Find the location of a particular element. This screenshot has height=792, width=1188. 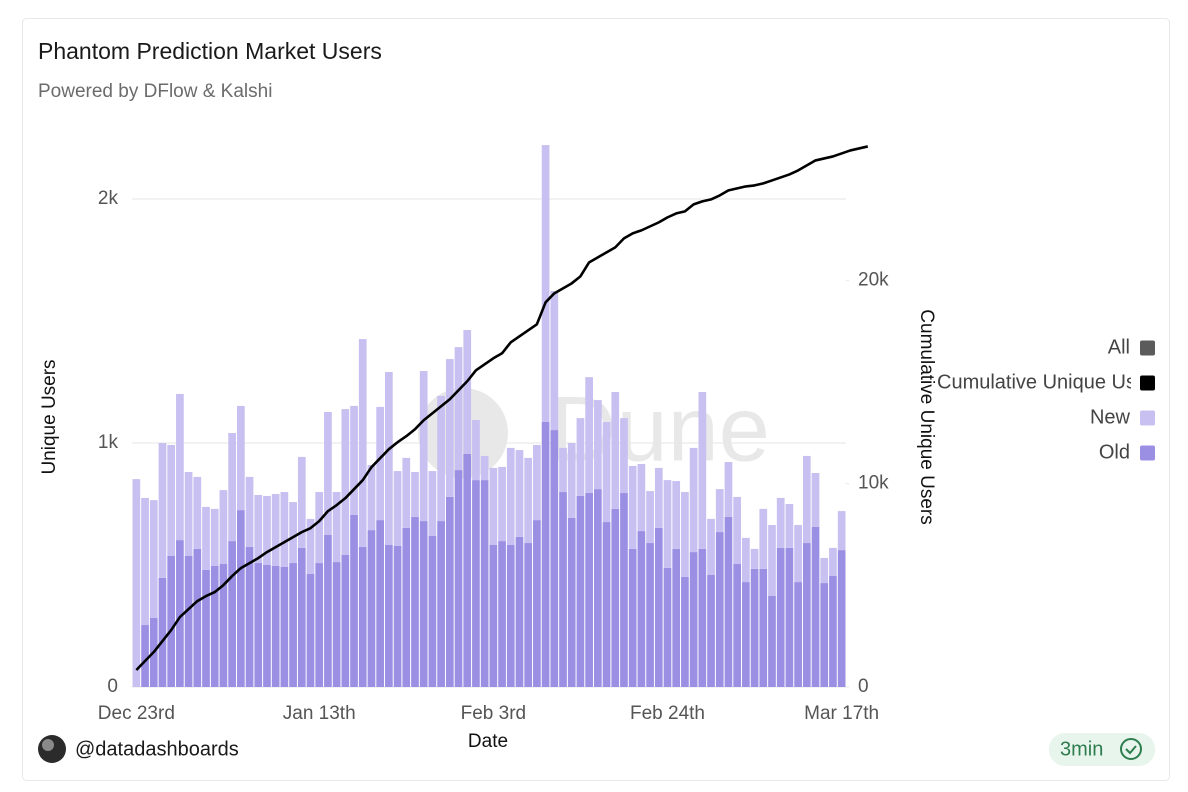

legend-label: Cumulative Unique Users is located at coordinates (1050, 382).